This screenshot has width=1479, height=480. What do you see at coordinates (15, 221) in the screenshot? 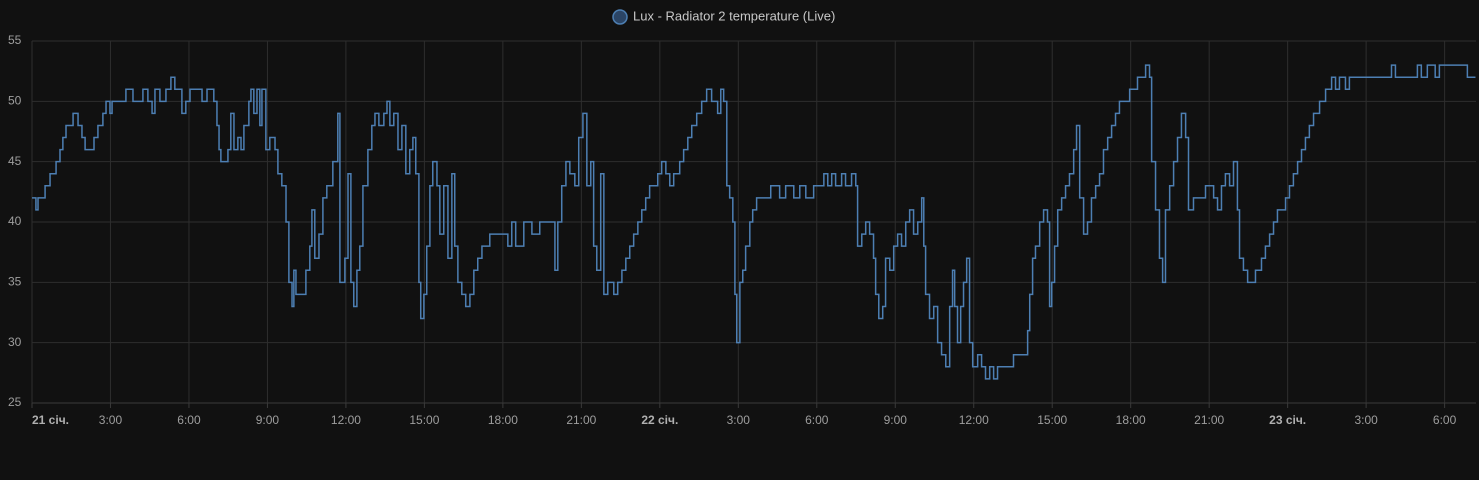
I see `y-tick-label: 40` at bounding box center [15, 221].